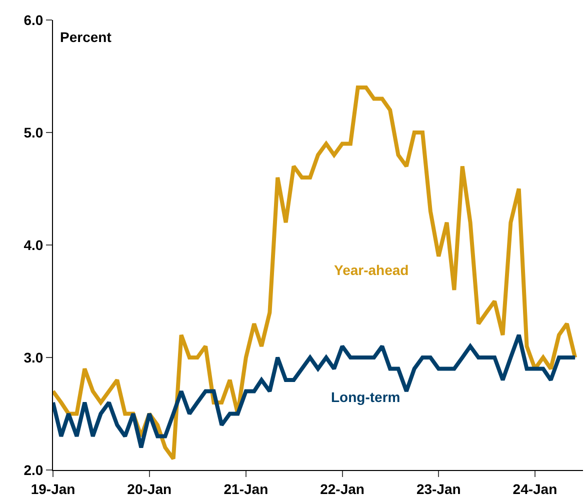 The height and width of the screenshot is (499, 585). Describe the element at coordinates (149, 488) in the screenshot. I see `x-tick-label: 20-Jan` at that location.